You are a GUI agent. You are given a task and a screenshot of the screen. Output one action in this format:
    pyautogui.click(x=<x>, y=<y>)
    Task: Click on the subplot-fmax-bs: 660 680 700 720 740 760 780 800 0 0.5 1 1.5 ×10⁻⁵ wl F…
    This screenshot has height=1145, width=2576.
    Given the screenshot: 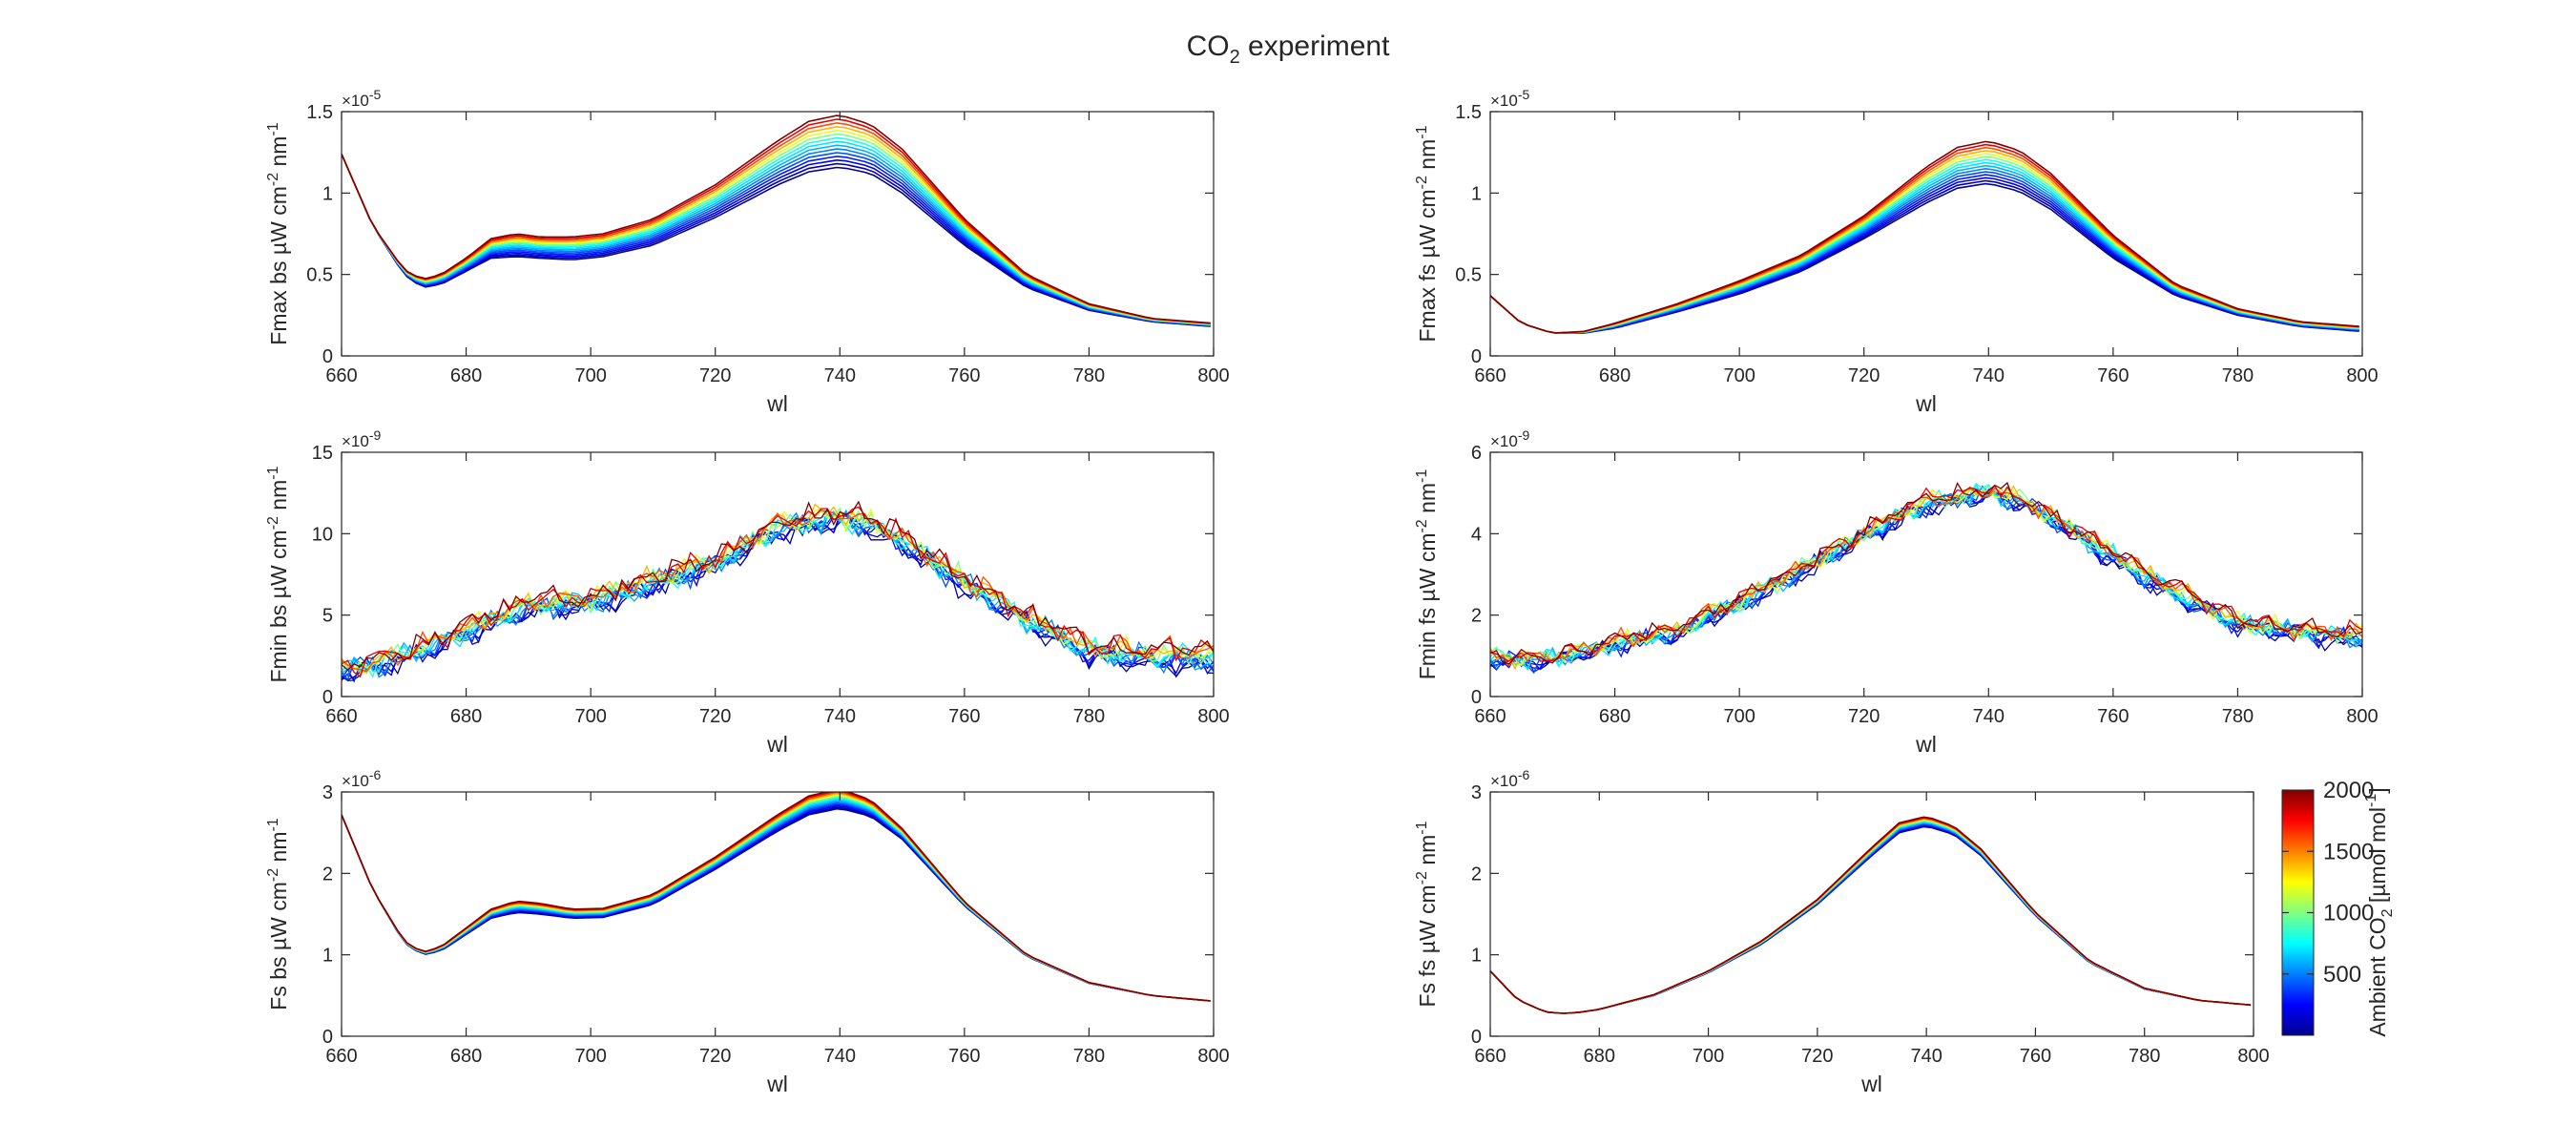 What is the action you would take?
    pyautogui.click(x=747, y=252)
    